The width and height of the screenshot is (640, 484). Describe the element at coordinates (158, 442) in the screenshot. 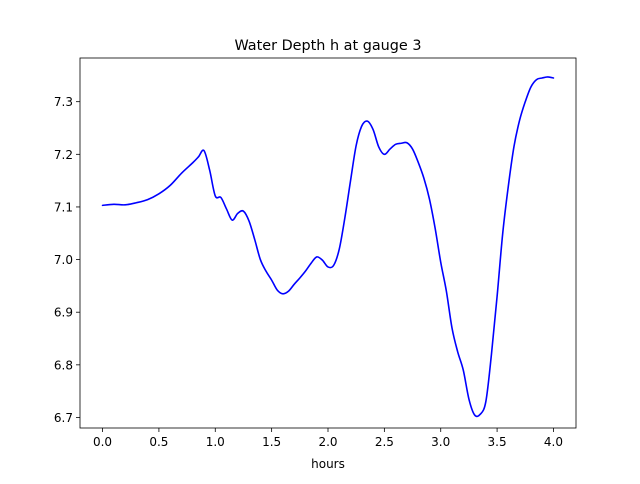

I see `x-tick-label: 0.5` at that location.